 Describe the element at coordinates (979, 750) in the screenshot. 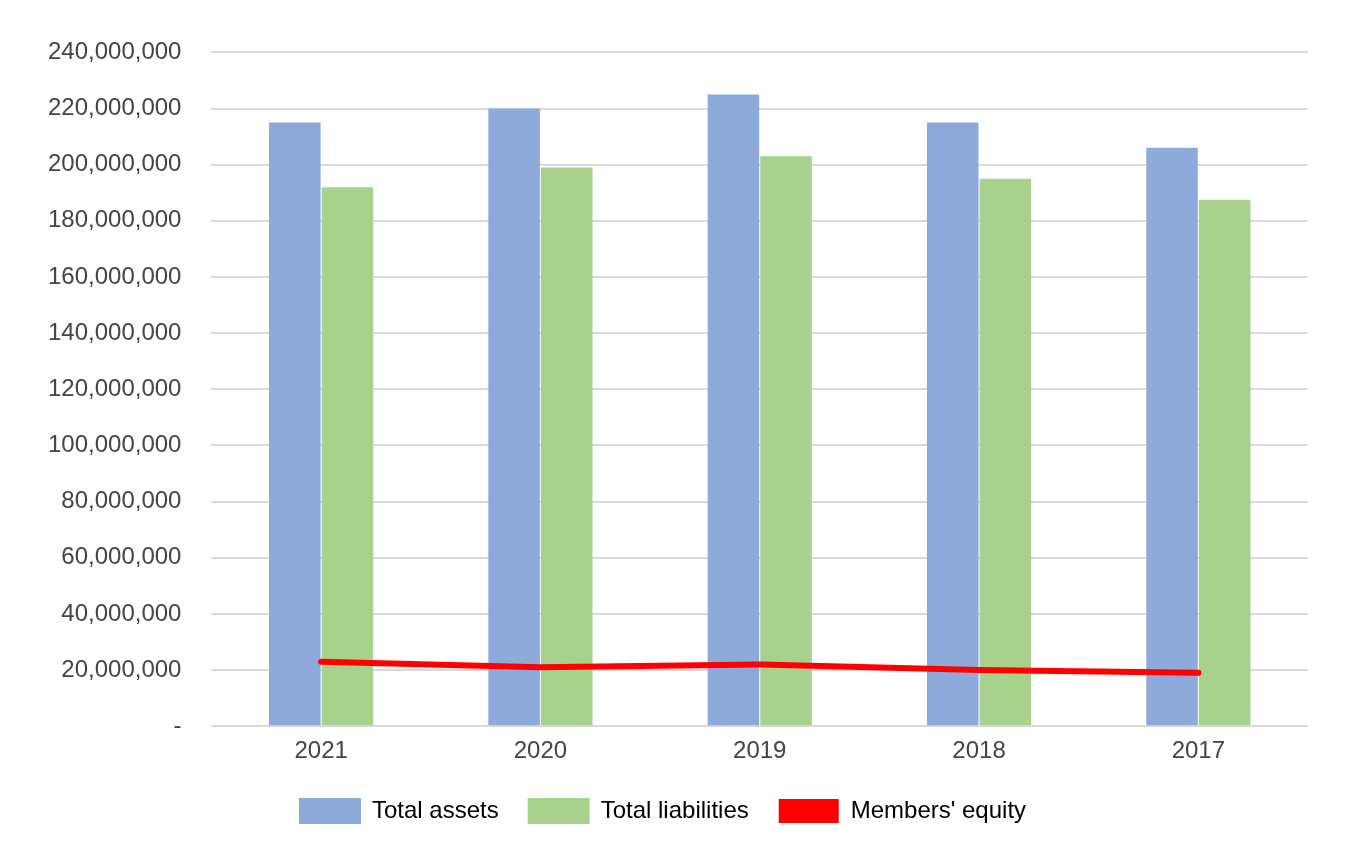

I see `x-tick-label: 2018` at that location.